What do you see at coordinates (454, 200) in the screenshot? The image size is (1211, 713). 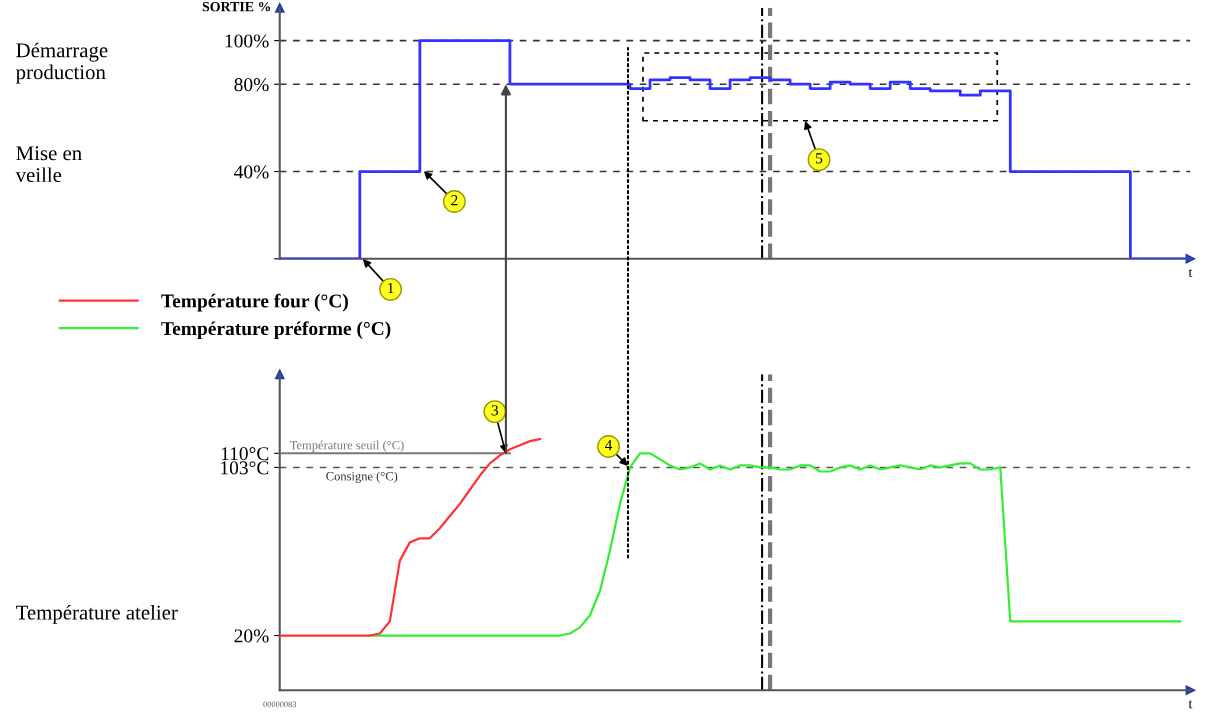 I see `annotation: 2` at bounding box center [454, 200].